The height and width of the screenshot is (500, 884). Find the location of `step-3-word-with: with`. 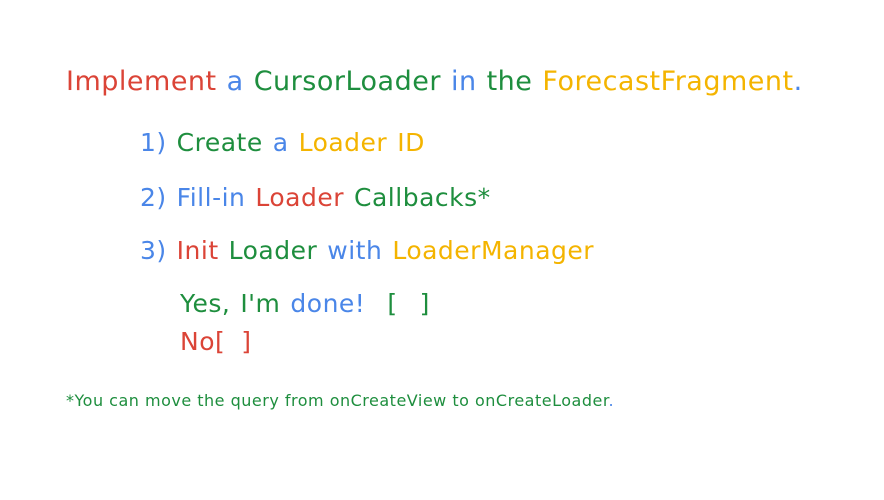

step-3-word-with: with is located at coordinates (355, 250).